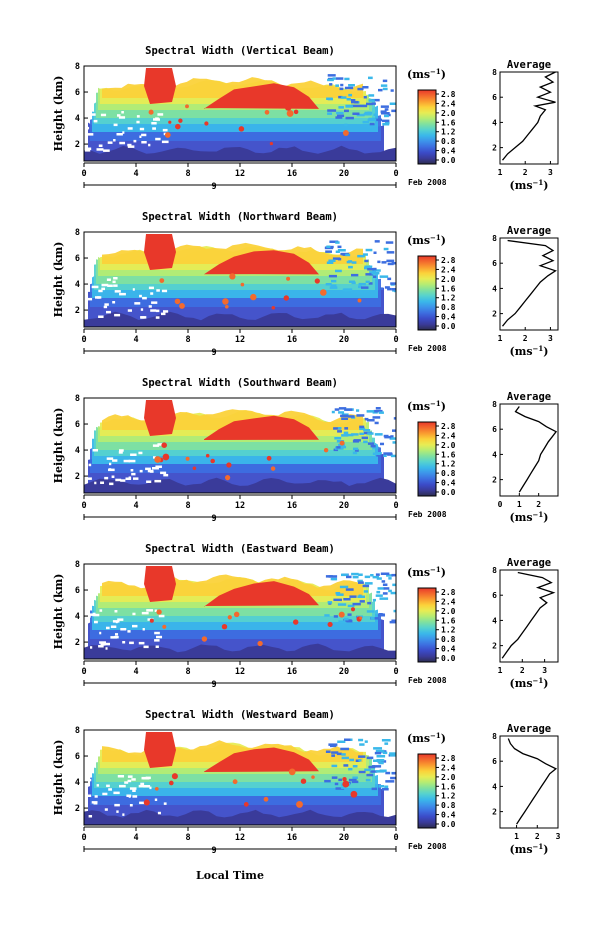  Describe the element at coordinates (83, 838) in the screenshot. I see `x-tick-label: 0` at that location.